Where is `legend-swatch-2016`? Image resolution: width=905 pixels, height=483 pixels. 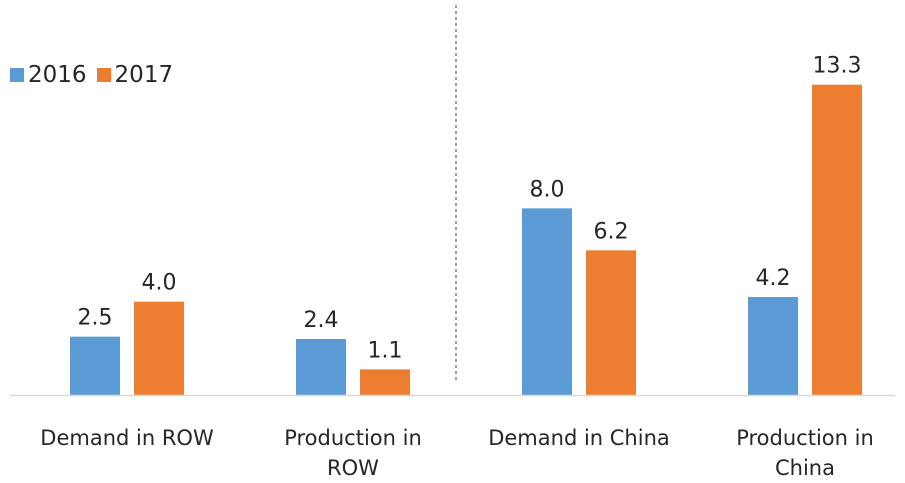
legend-swatch-2016 is located at coordinates (17, 75).